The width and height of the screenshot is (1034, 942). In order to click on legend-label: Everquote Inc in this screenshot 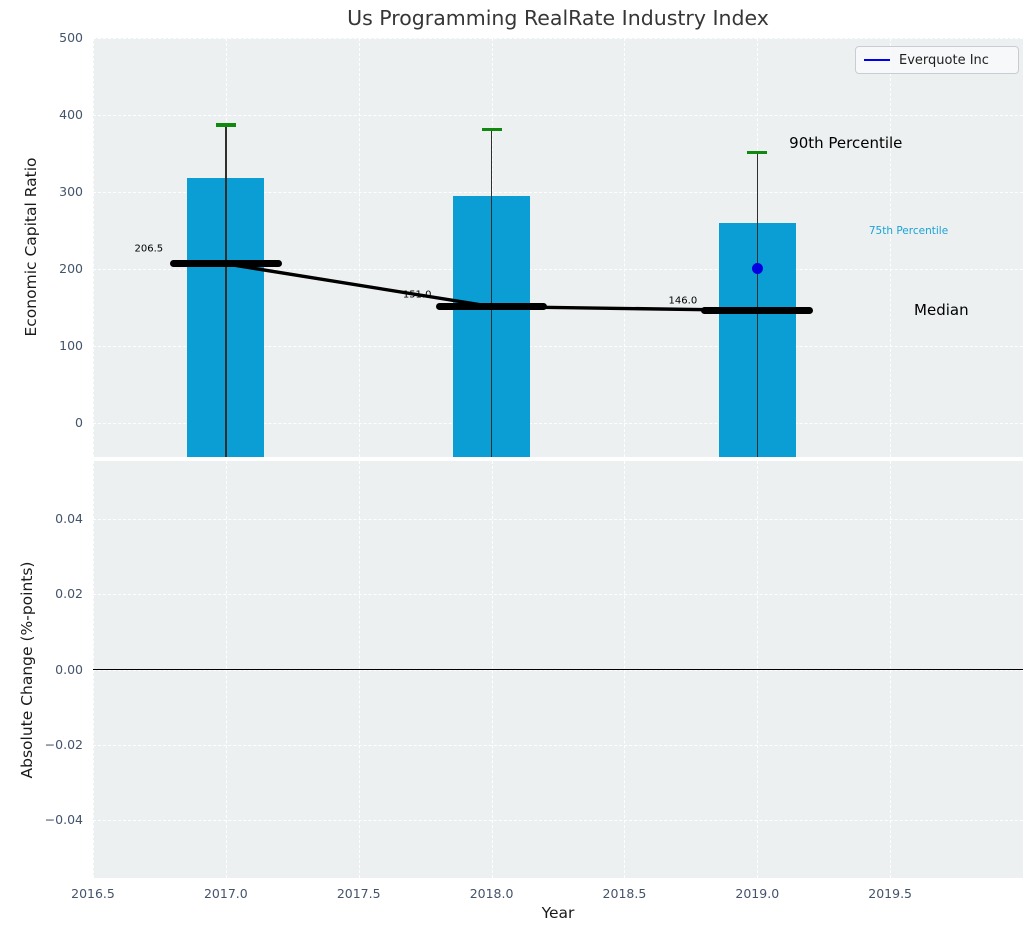, I will do `click(944, 60)`.